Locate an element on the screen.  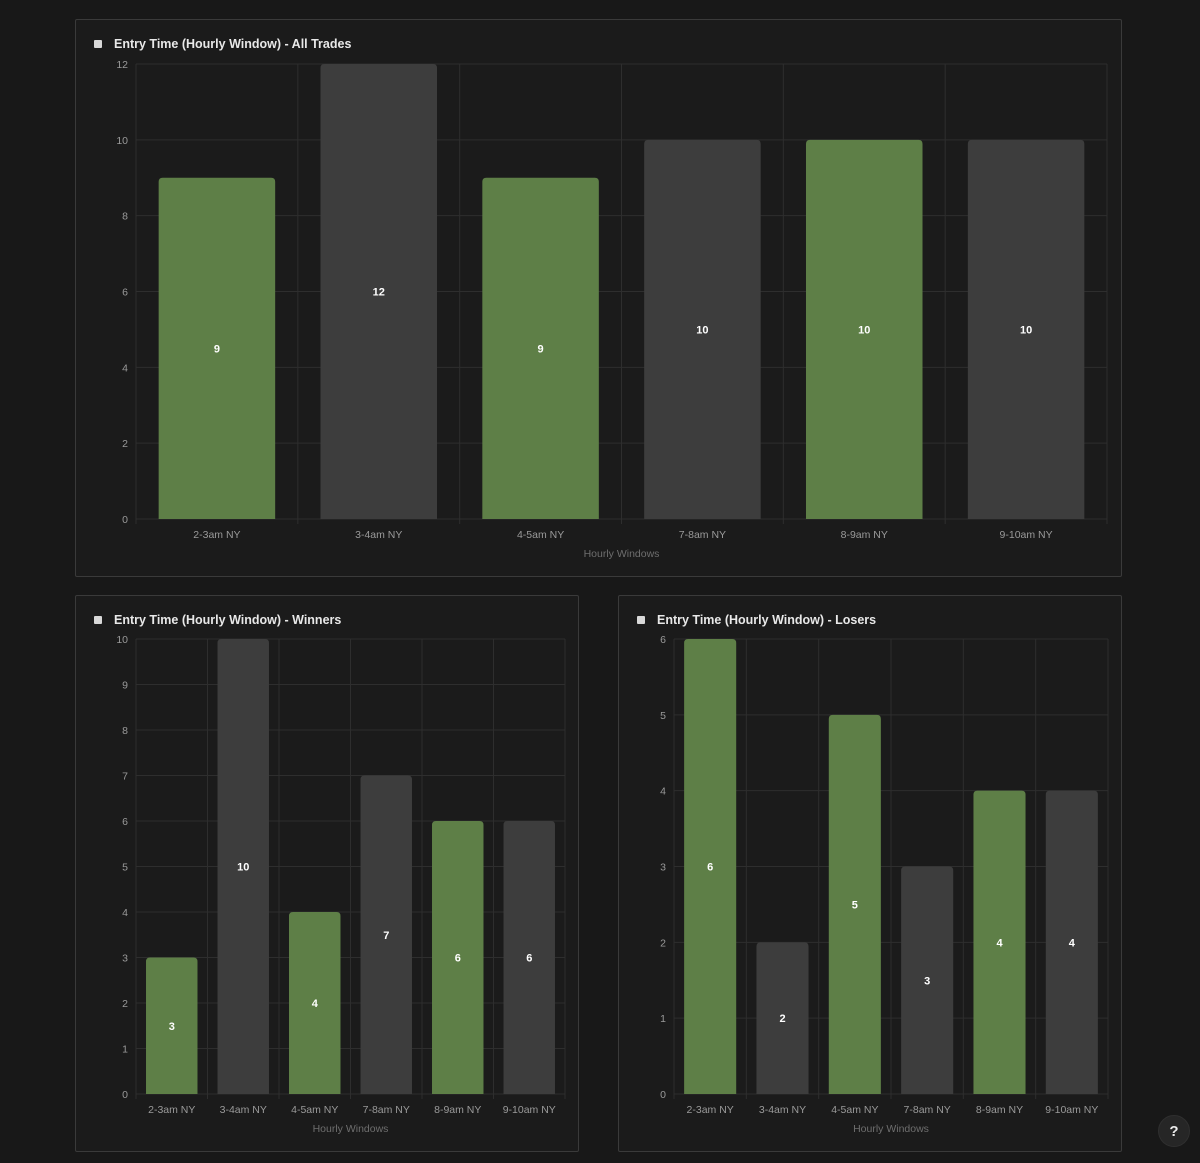
bar-value-label: 5 is located at coordinates (855, 905).